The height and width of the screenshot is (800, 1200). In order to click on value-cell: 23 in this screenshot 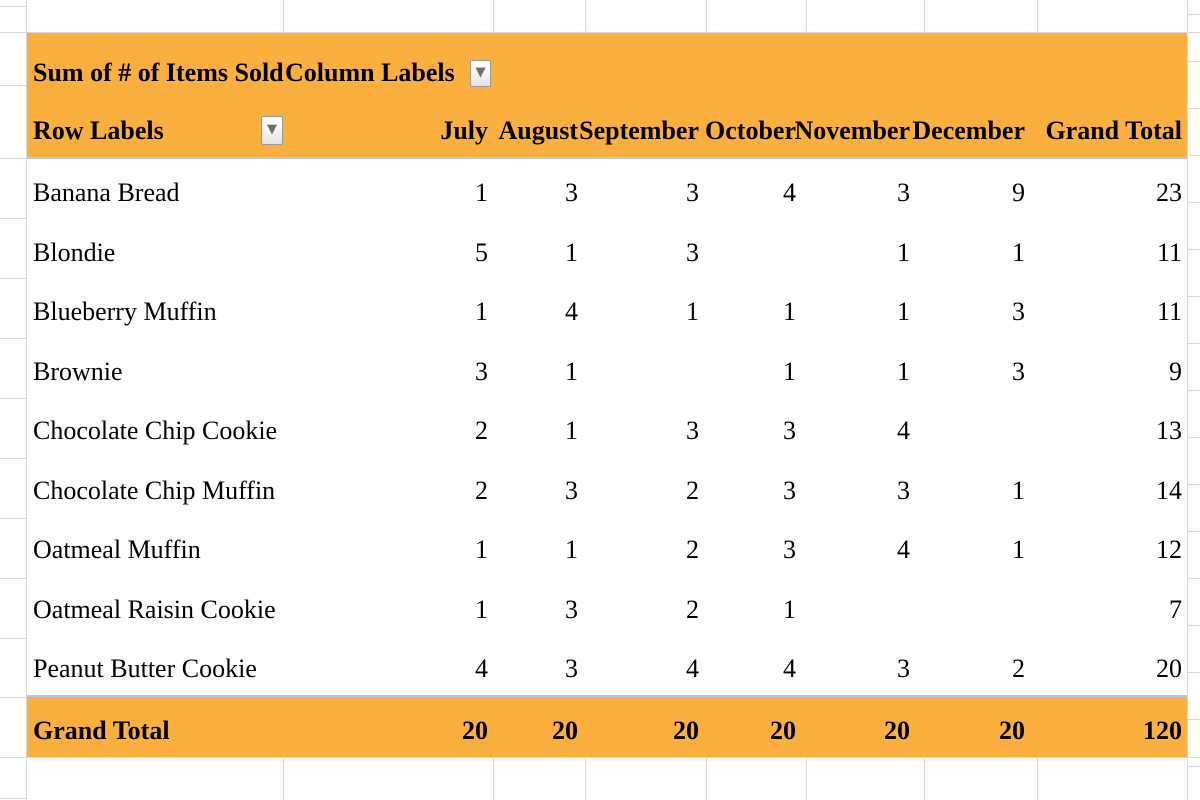, I will do `click(1169, 193)`.